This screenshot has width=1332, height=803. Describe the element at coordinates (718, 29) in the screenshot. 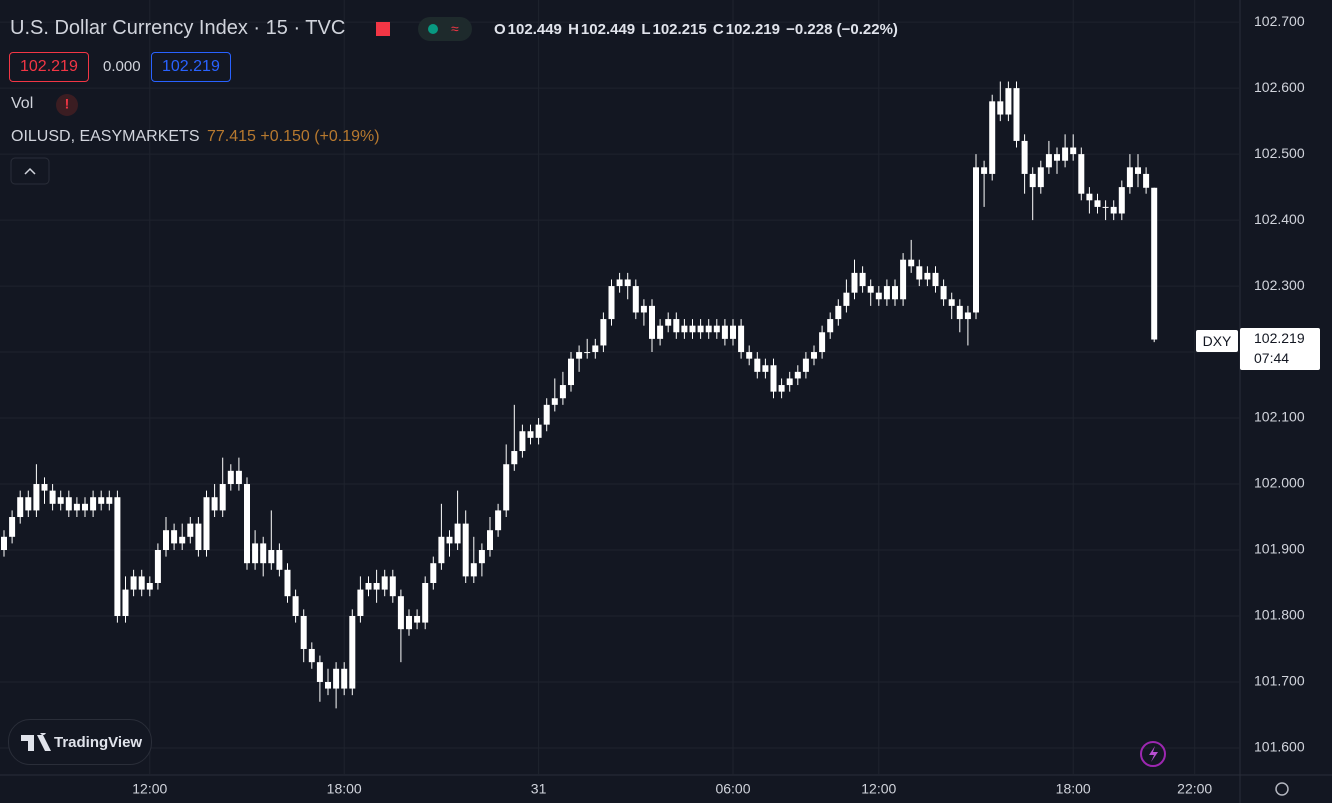

I see `c-label: C` at that location.